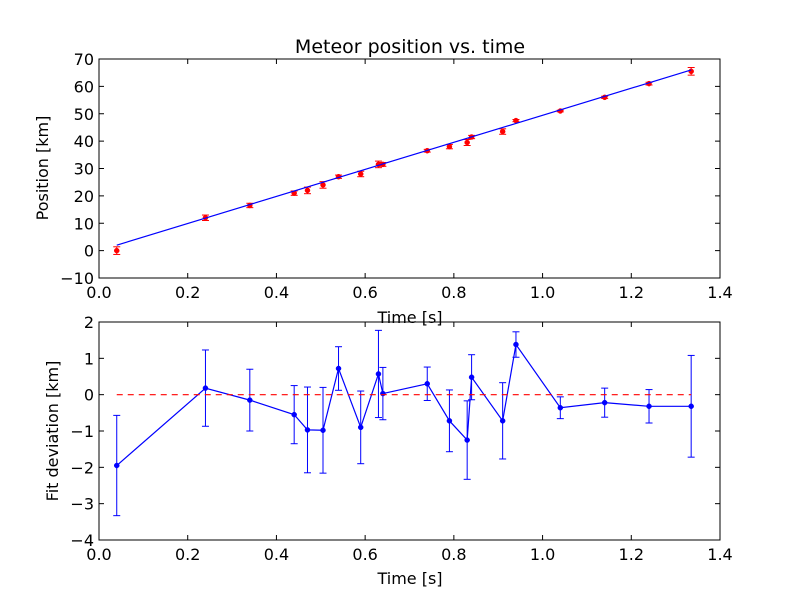 This screenshot has width=800, height=600. I want to click on top-xtick-label: 0.0, so click(98, 292).